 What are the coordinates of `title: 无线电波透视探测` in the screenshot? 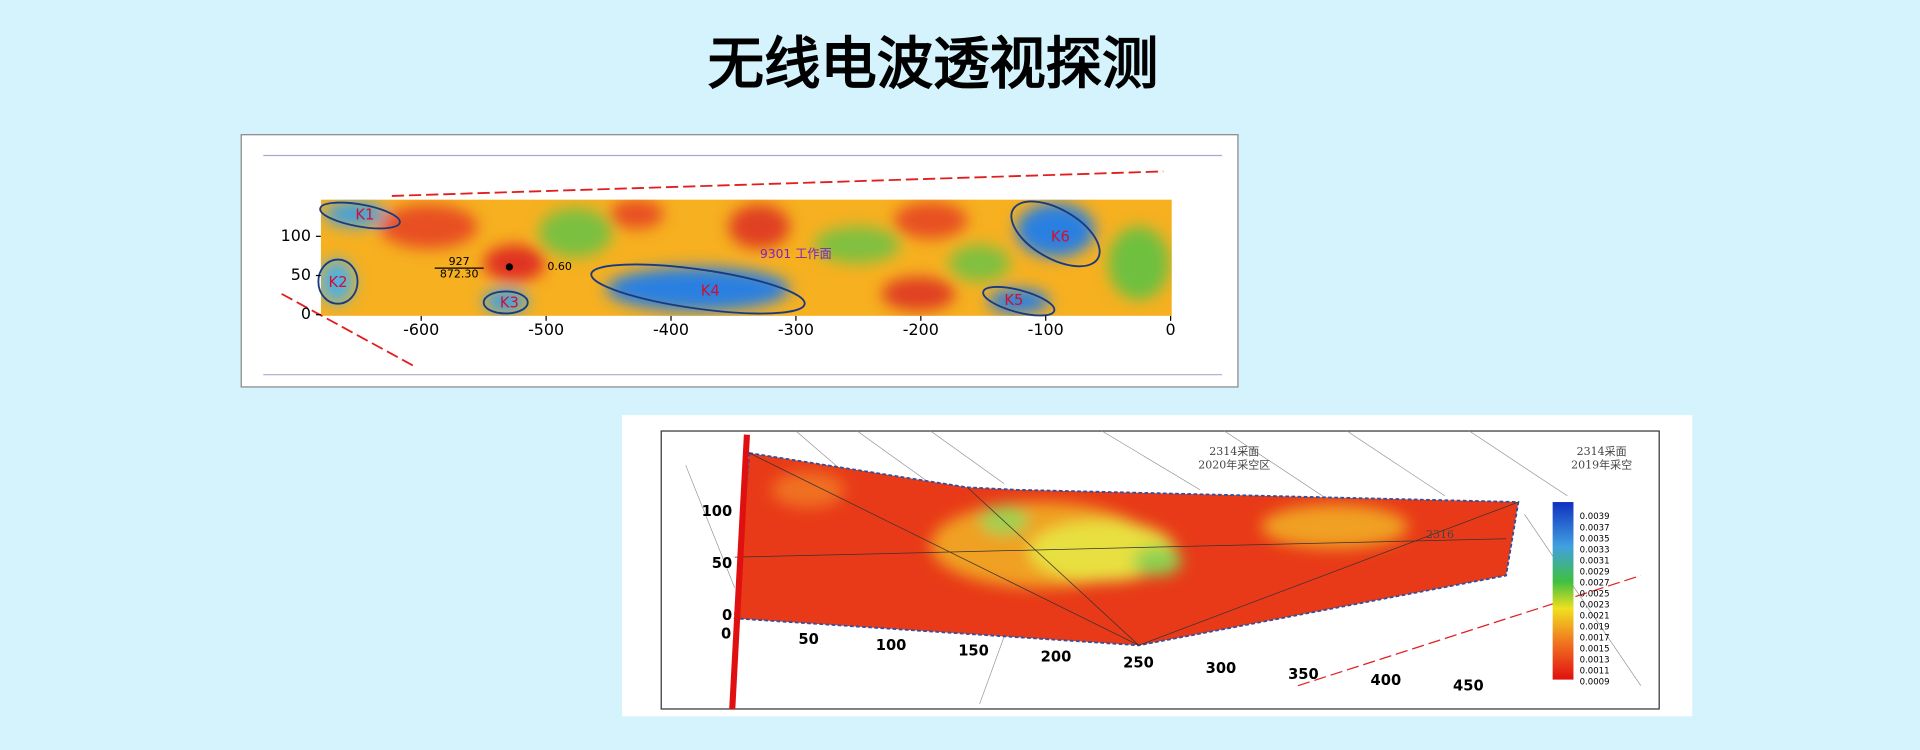 It's located at (933, 64).